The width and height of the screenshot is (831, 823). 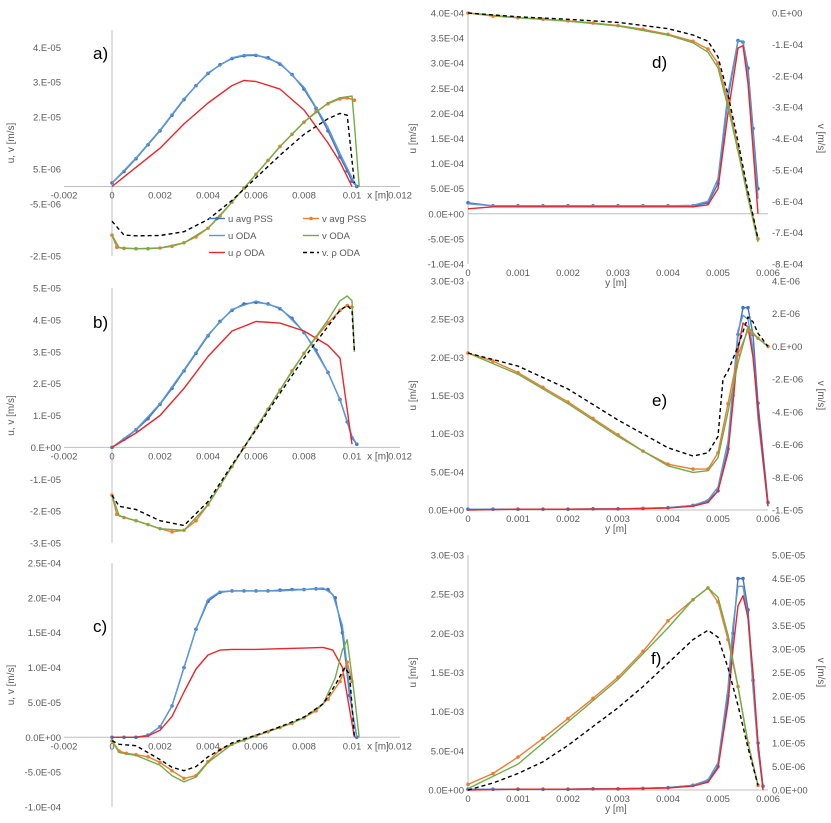 I want to click on legend-label: u ρ ODA, so click(x=246, y=253).